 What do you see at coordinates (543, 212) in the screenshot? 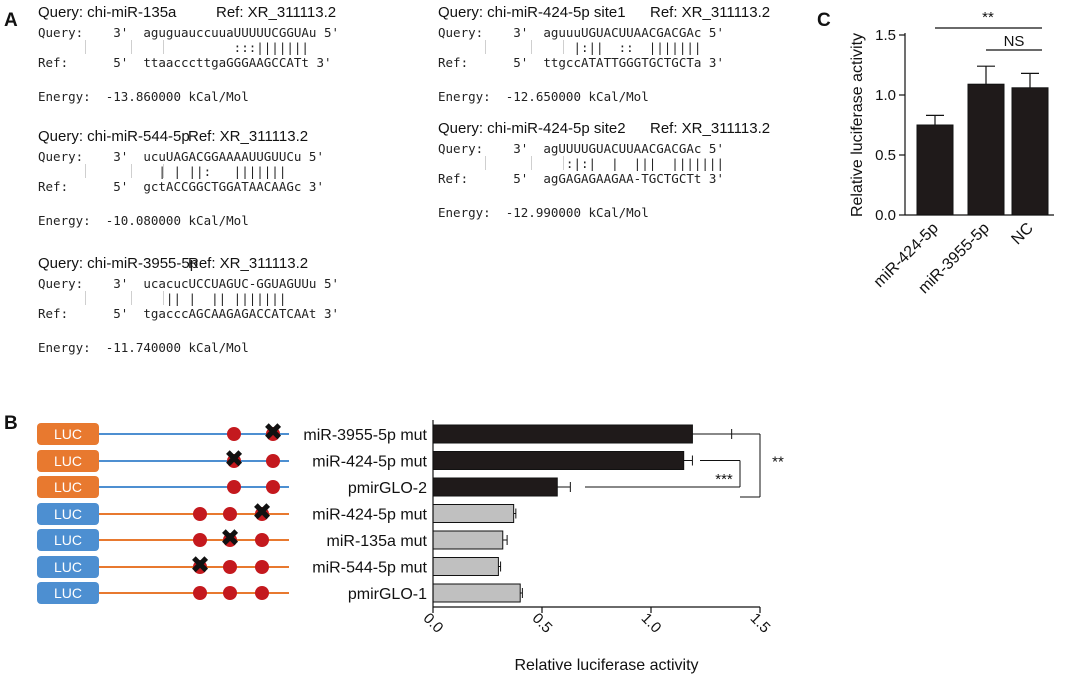
I see `alignment-energy: Energy: -12.990000 kCal/Mol` at bounding box center [543, 212].